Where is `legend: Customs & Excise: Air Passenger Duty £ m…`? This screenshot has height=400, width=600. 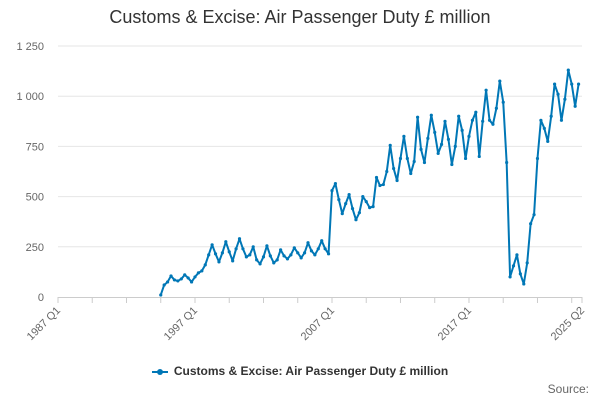 legend: Customs & Excise: Air Passenger Duty £ m… is located at coordinates (300, 371).